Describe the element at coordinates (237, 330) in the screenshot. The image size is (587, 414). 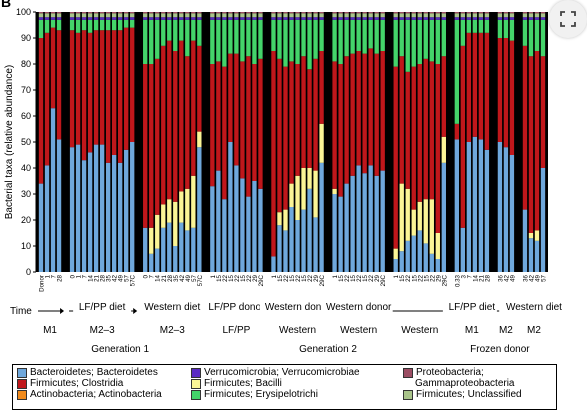
I see `phase-label: LF/PP` at that location.